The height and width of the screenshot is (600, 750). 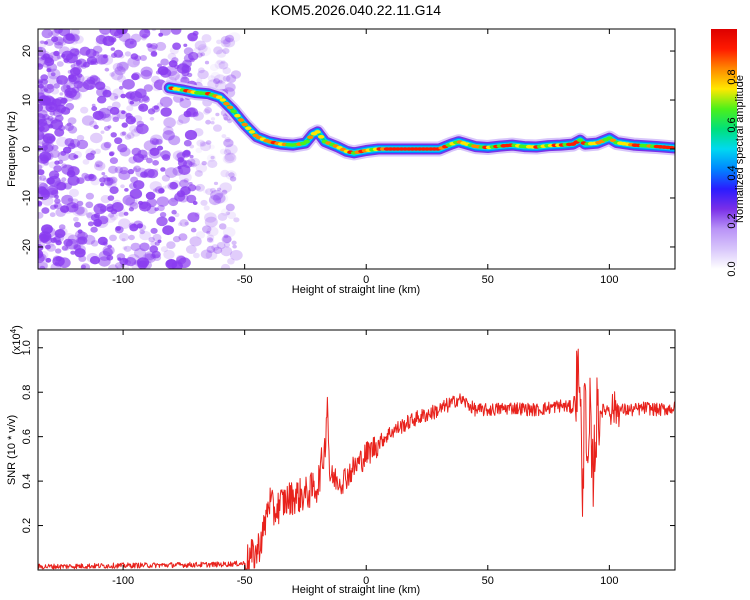 What do you see at coordinates (356, 290) in the screenshot?
I see `heatmap-x-axis-title: Height of straight line (km)` at bounding box center [356, 290].